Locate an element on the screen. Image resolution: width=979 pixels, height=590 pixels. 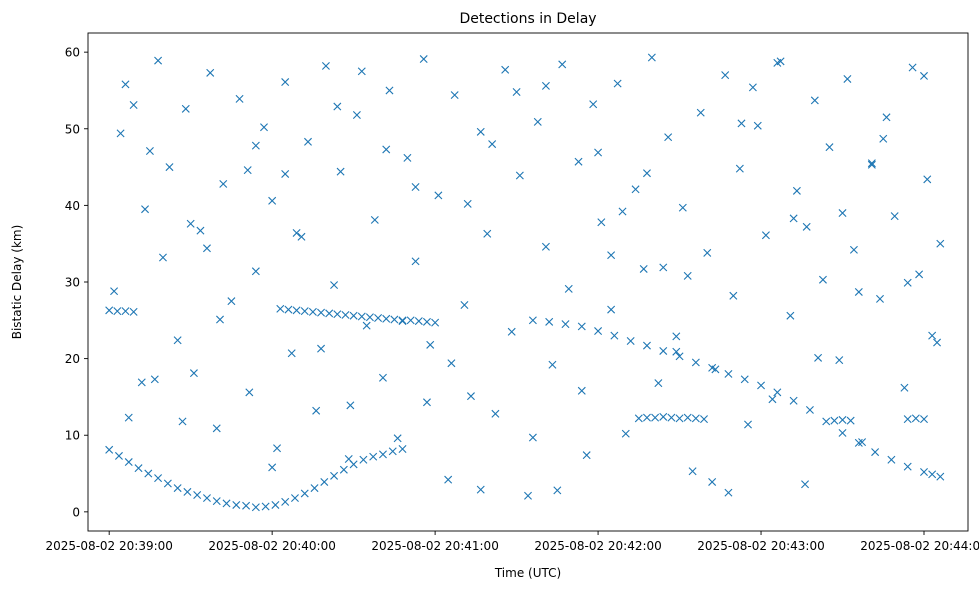
y-tick-label: 10 is located at coordinates (72, 436).